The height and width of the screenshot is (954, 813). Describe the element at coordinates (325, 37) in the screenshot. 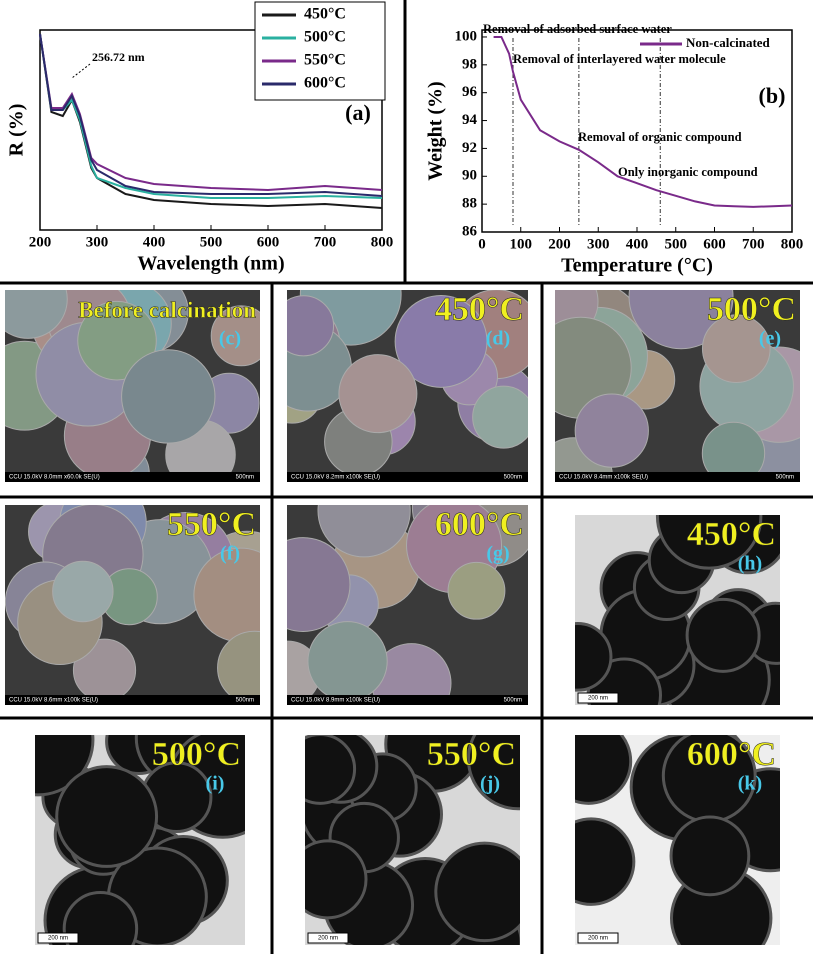

I see `legend-label: 500°C` at that location.